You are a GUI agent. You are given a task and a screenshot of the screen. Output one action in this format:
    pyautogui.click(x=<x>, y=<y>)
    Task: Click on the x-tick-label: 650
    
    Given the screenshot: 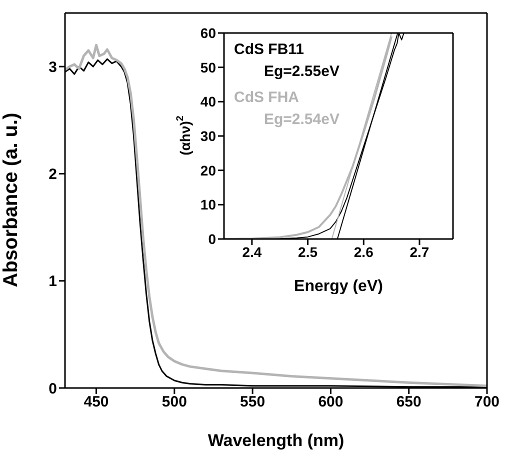 What is the action you would take?
    pyautogui.click(x=409, y=402)
    